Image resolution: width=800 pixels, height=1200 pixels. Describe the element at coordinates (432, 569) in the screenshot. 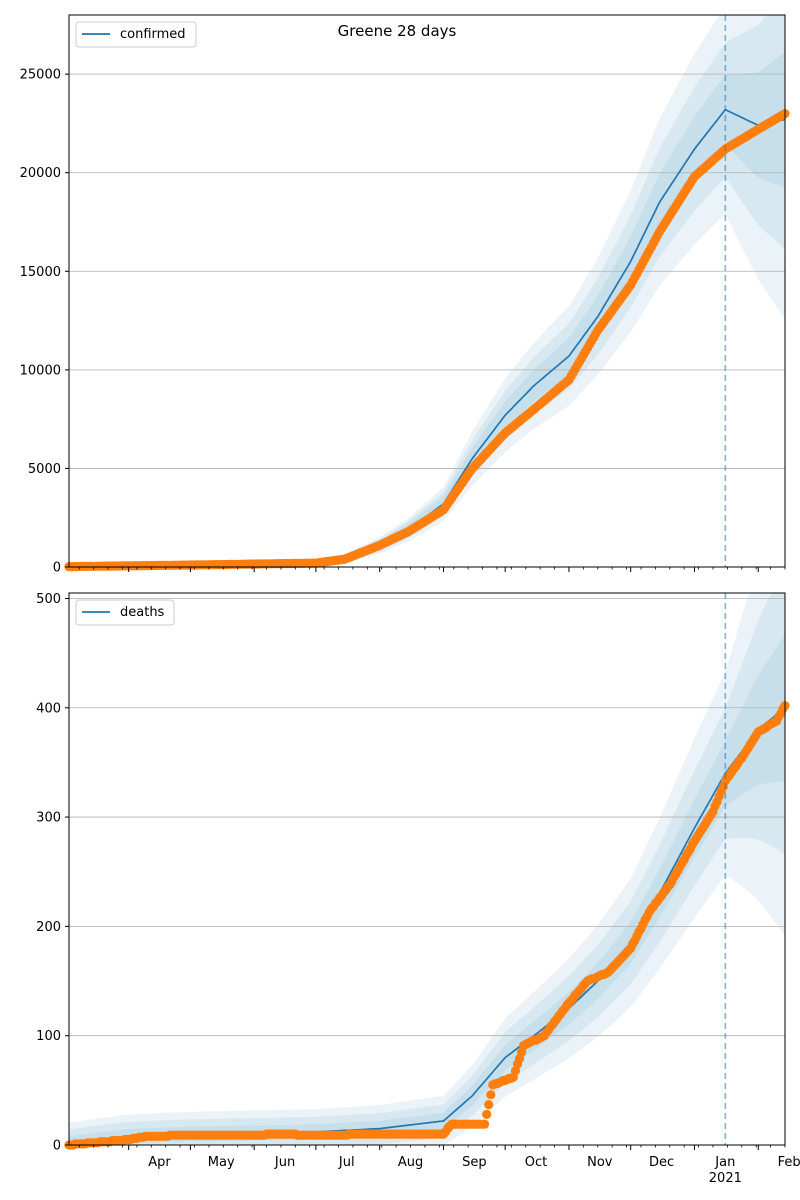

I see `confirmed-x-axis` at that location.